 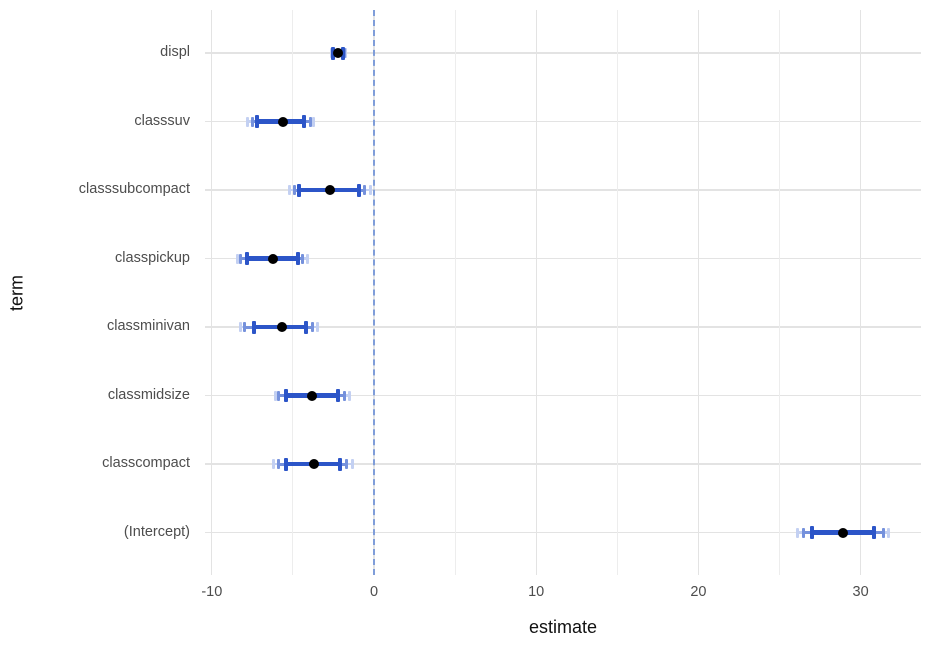 I want to click on y-tick-label: displ, so click(x=175, y=52).